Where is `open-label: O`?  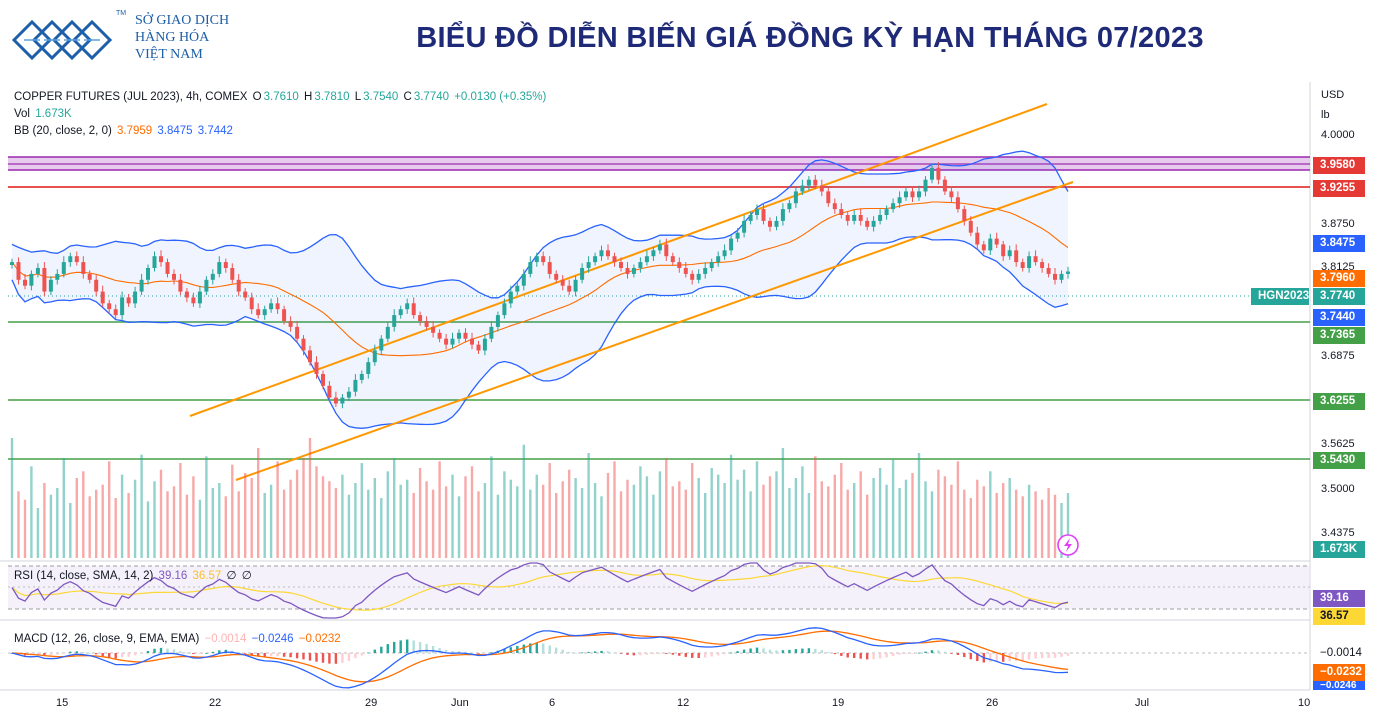
open-label: O is located at coordinates (257, 97).